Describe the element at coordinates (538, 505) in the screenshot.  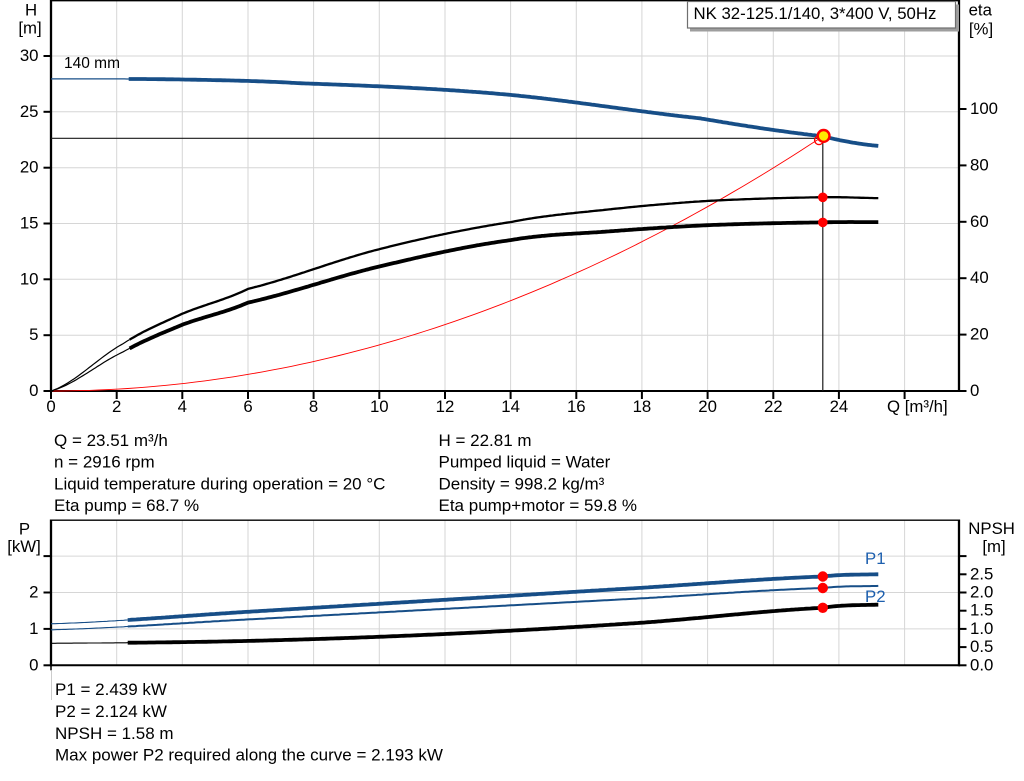
I see `svg-text: Eta pump+motor = 59.8 %` at that location.